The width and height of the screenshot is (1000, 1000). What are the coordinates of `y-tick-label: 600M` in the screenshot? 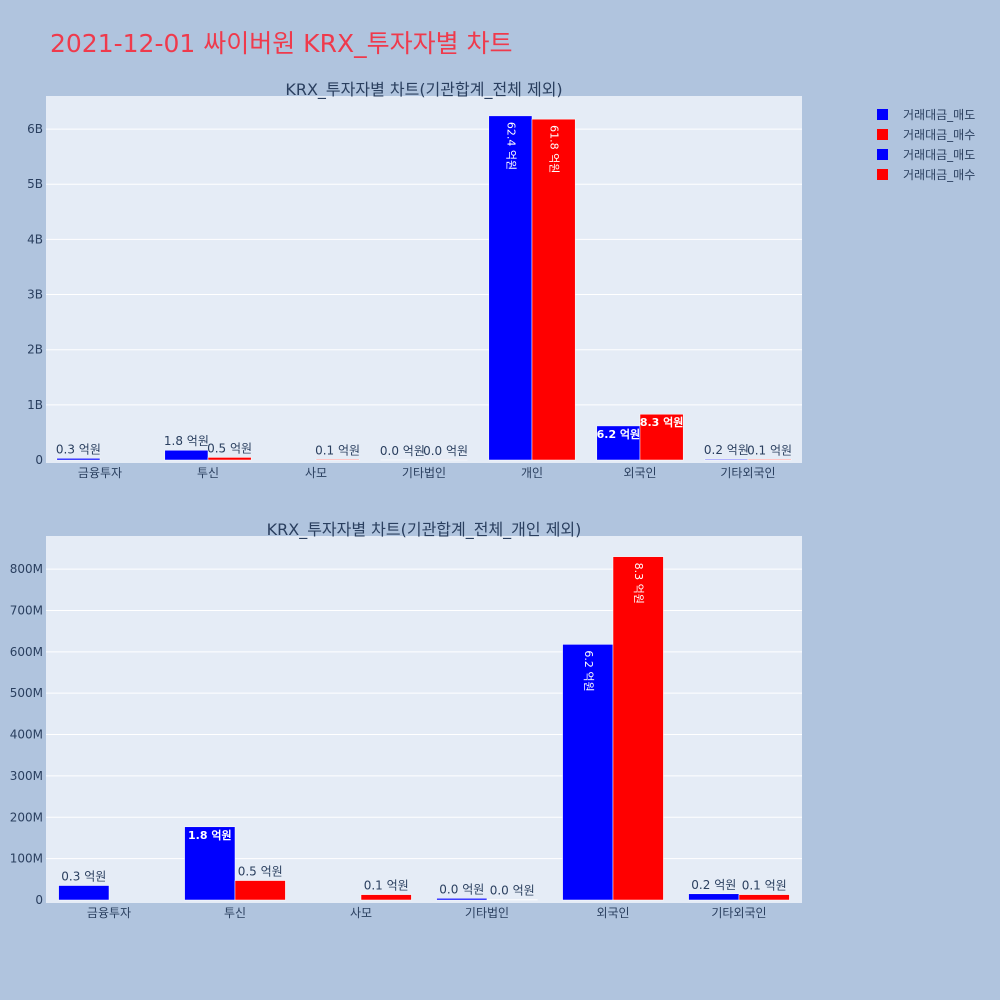 It's located at (26, 652).